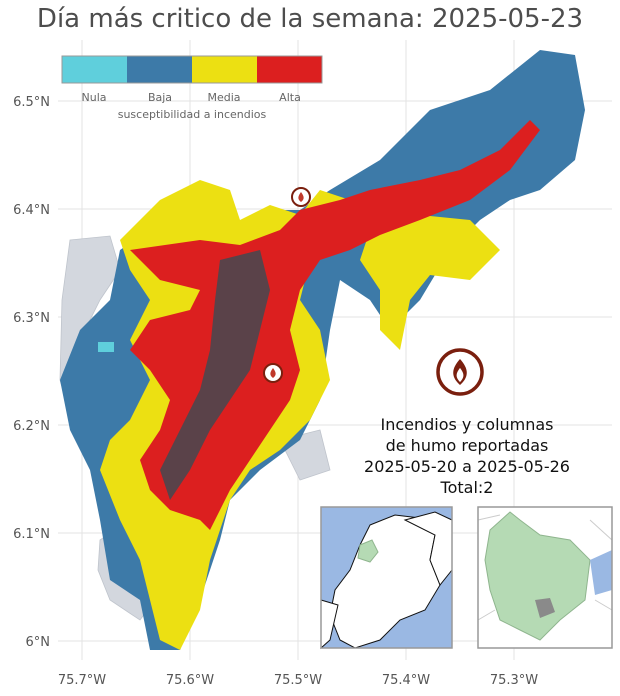 This screenshot has height=696, width=620. What do you see at coordinates (31, 210) in the screenshot?
I see `lat-tick: 6.4°N` at bounding box center [31, 210].